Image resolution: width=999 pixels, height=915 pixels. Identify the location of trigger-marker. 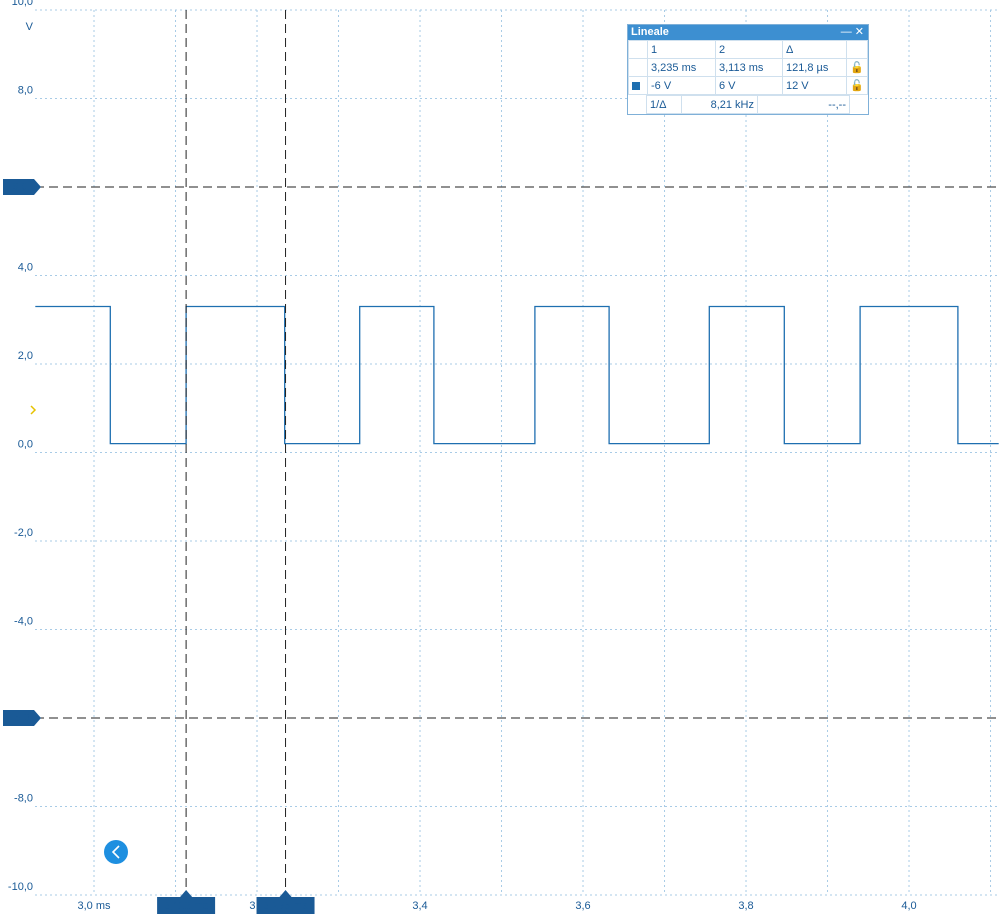
(33, 410).